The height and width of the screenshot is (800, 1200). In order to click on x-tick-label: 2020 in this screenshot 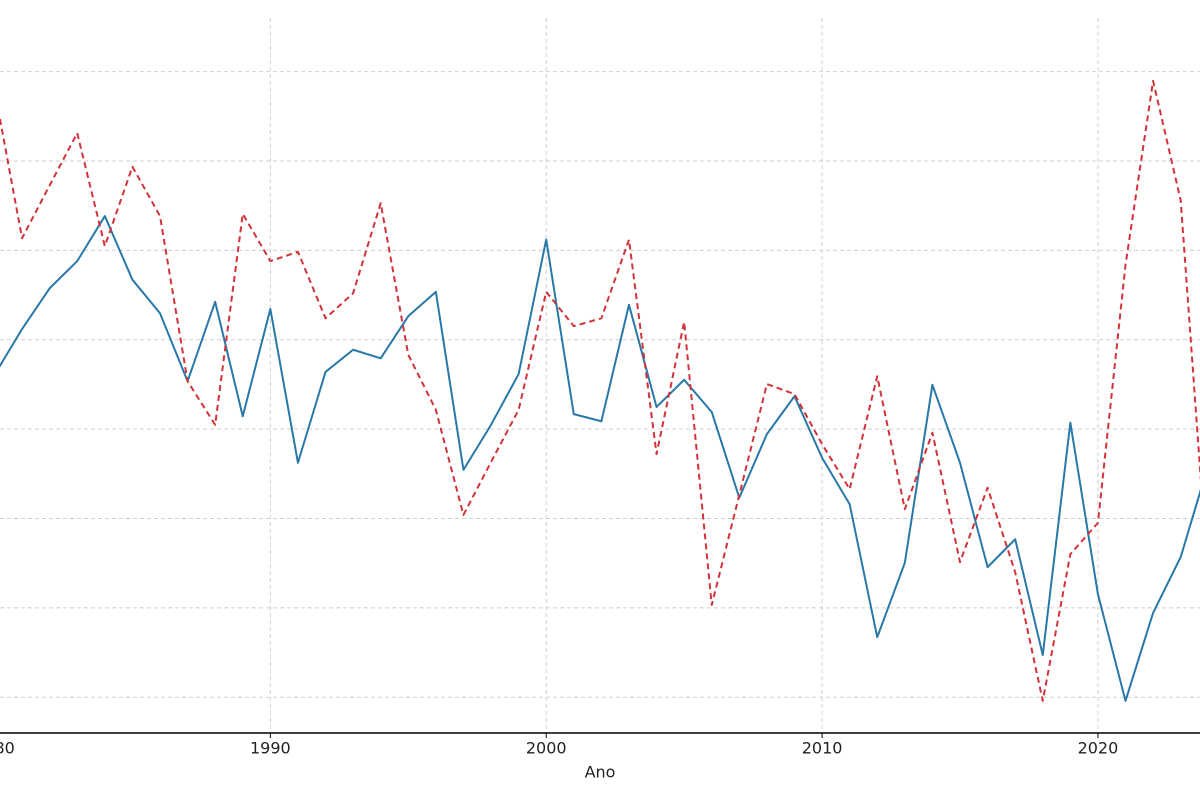, I will do `click(1098, 748)`.